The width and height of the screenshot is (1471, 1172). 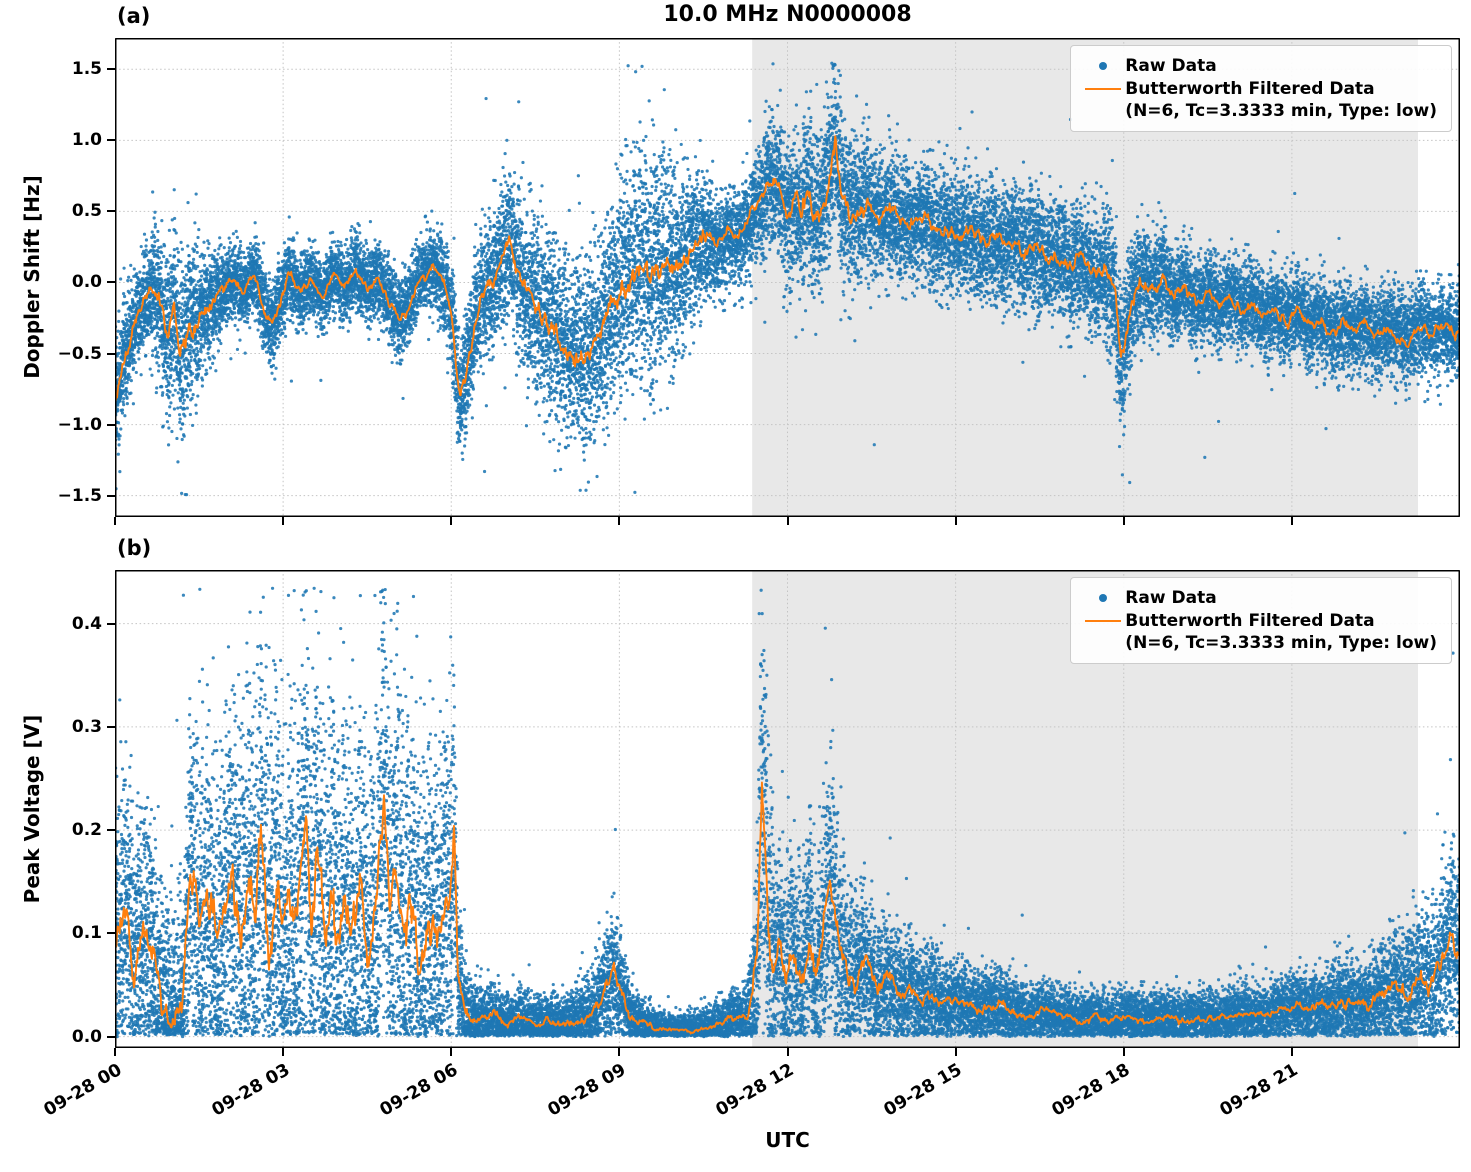 I want to click on panel-a-label: (a), so click(x=134, y=16).